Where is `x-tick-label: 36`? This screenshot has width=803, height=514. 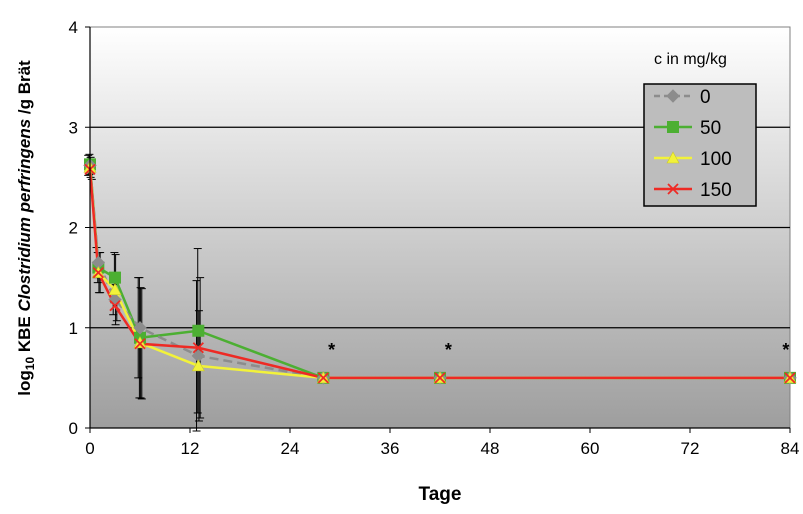 x-tick-label: 36 is located at coordinates (390, 448).